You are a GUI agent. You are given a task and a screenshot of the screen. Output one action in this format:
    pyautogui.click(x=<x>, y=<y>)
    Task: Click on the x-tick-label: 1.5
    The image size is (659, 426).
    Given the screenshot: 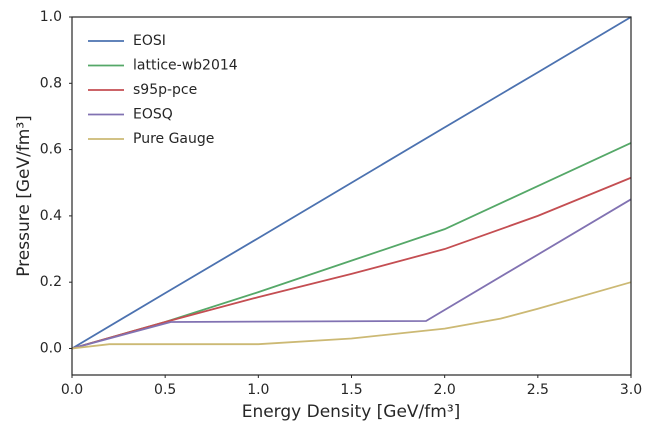 What is the action you would take?
    pyautogui.click(x=351, y=390)
    